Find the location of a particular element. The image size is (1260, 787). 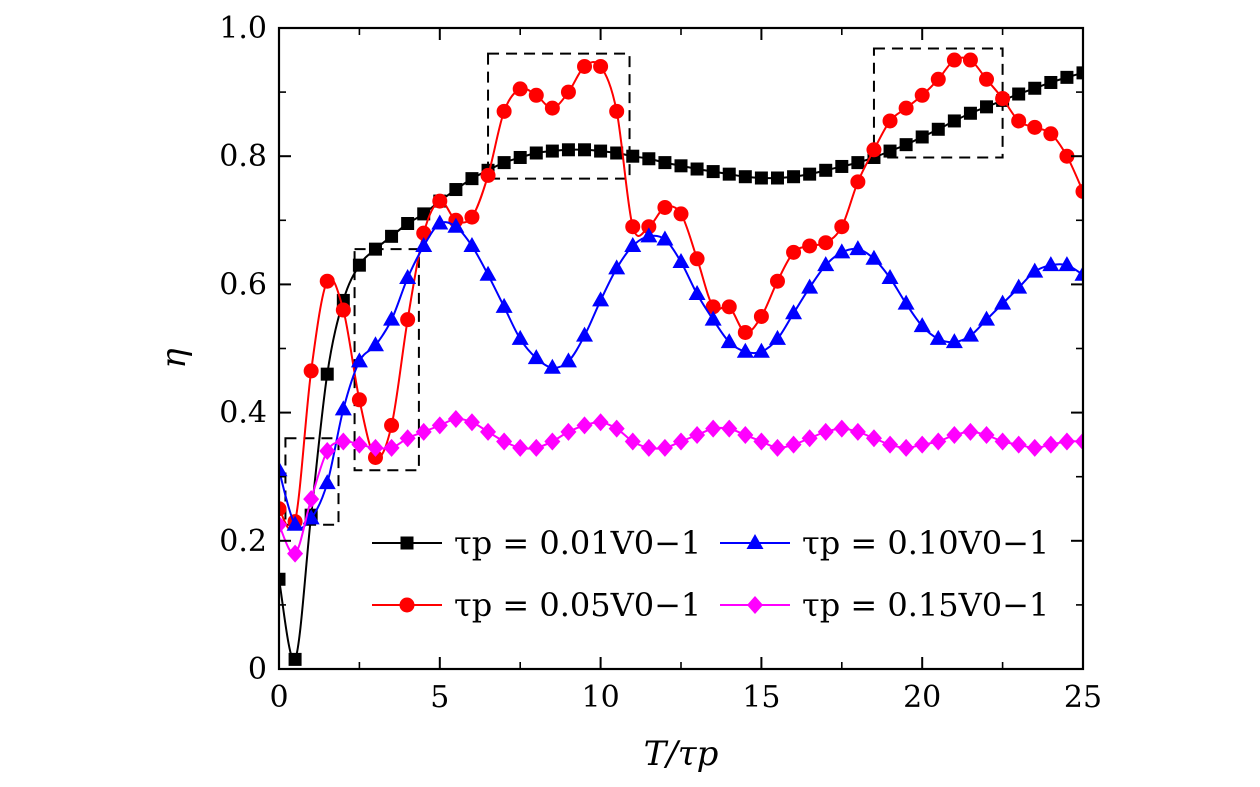

legend-entry: τp = 0.05V0−1 is located at coordinates (536, 605).